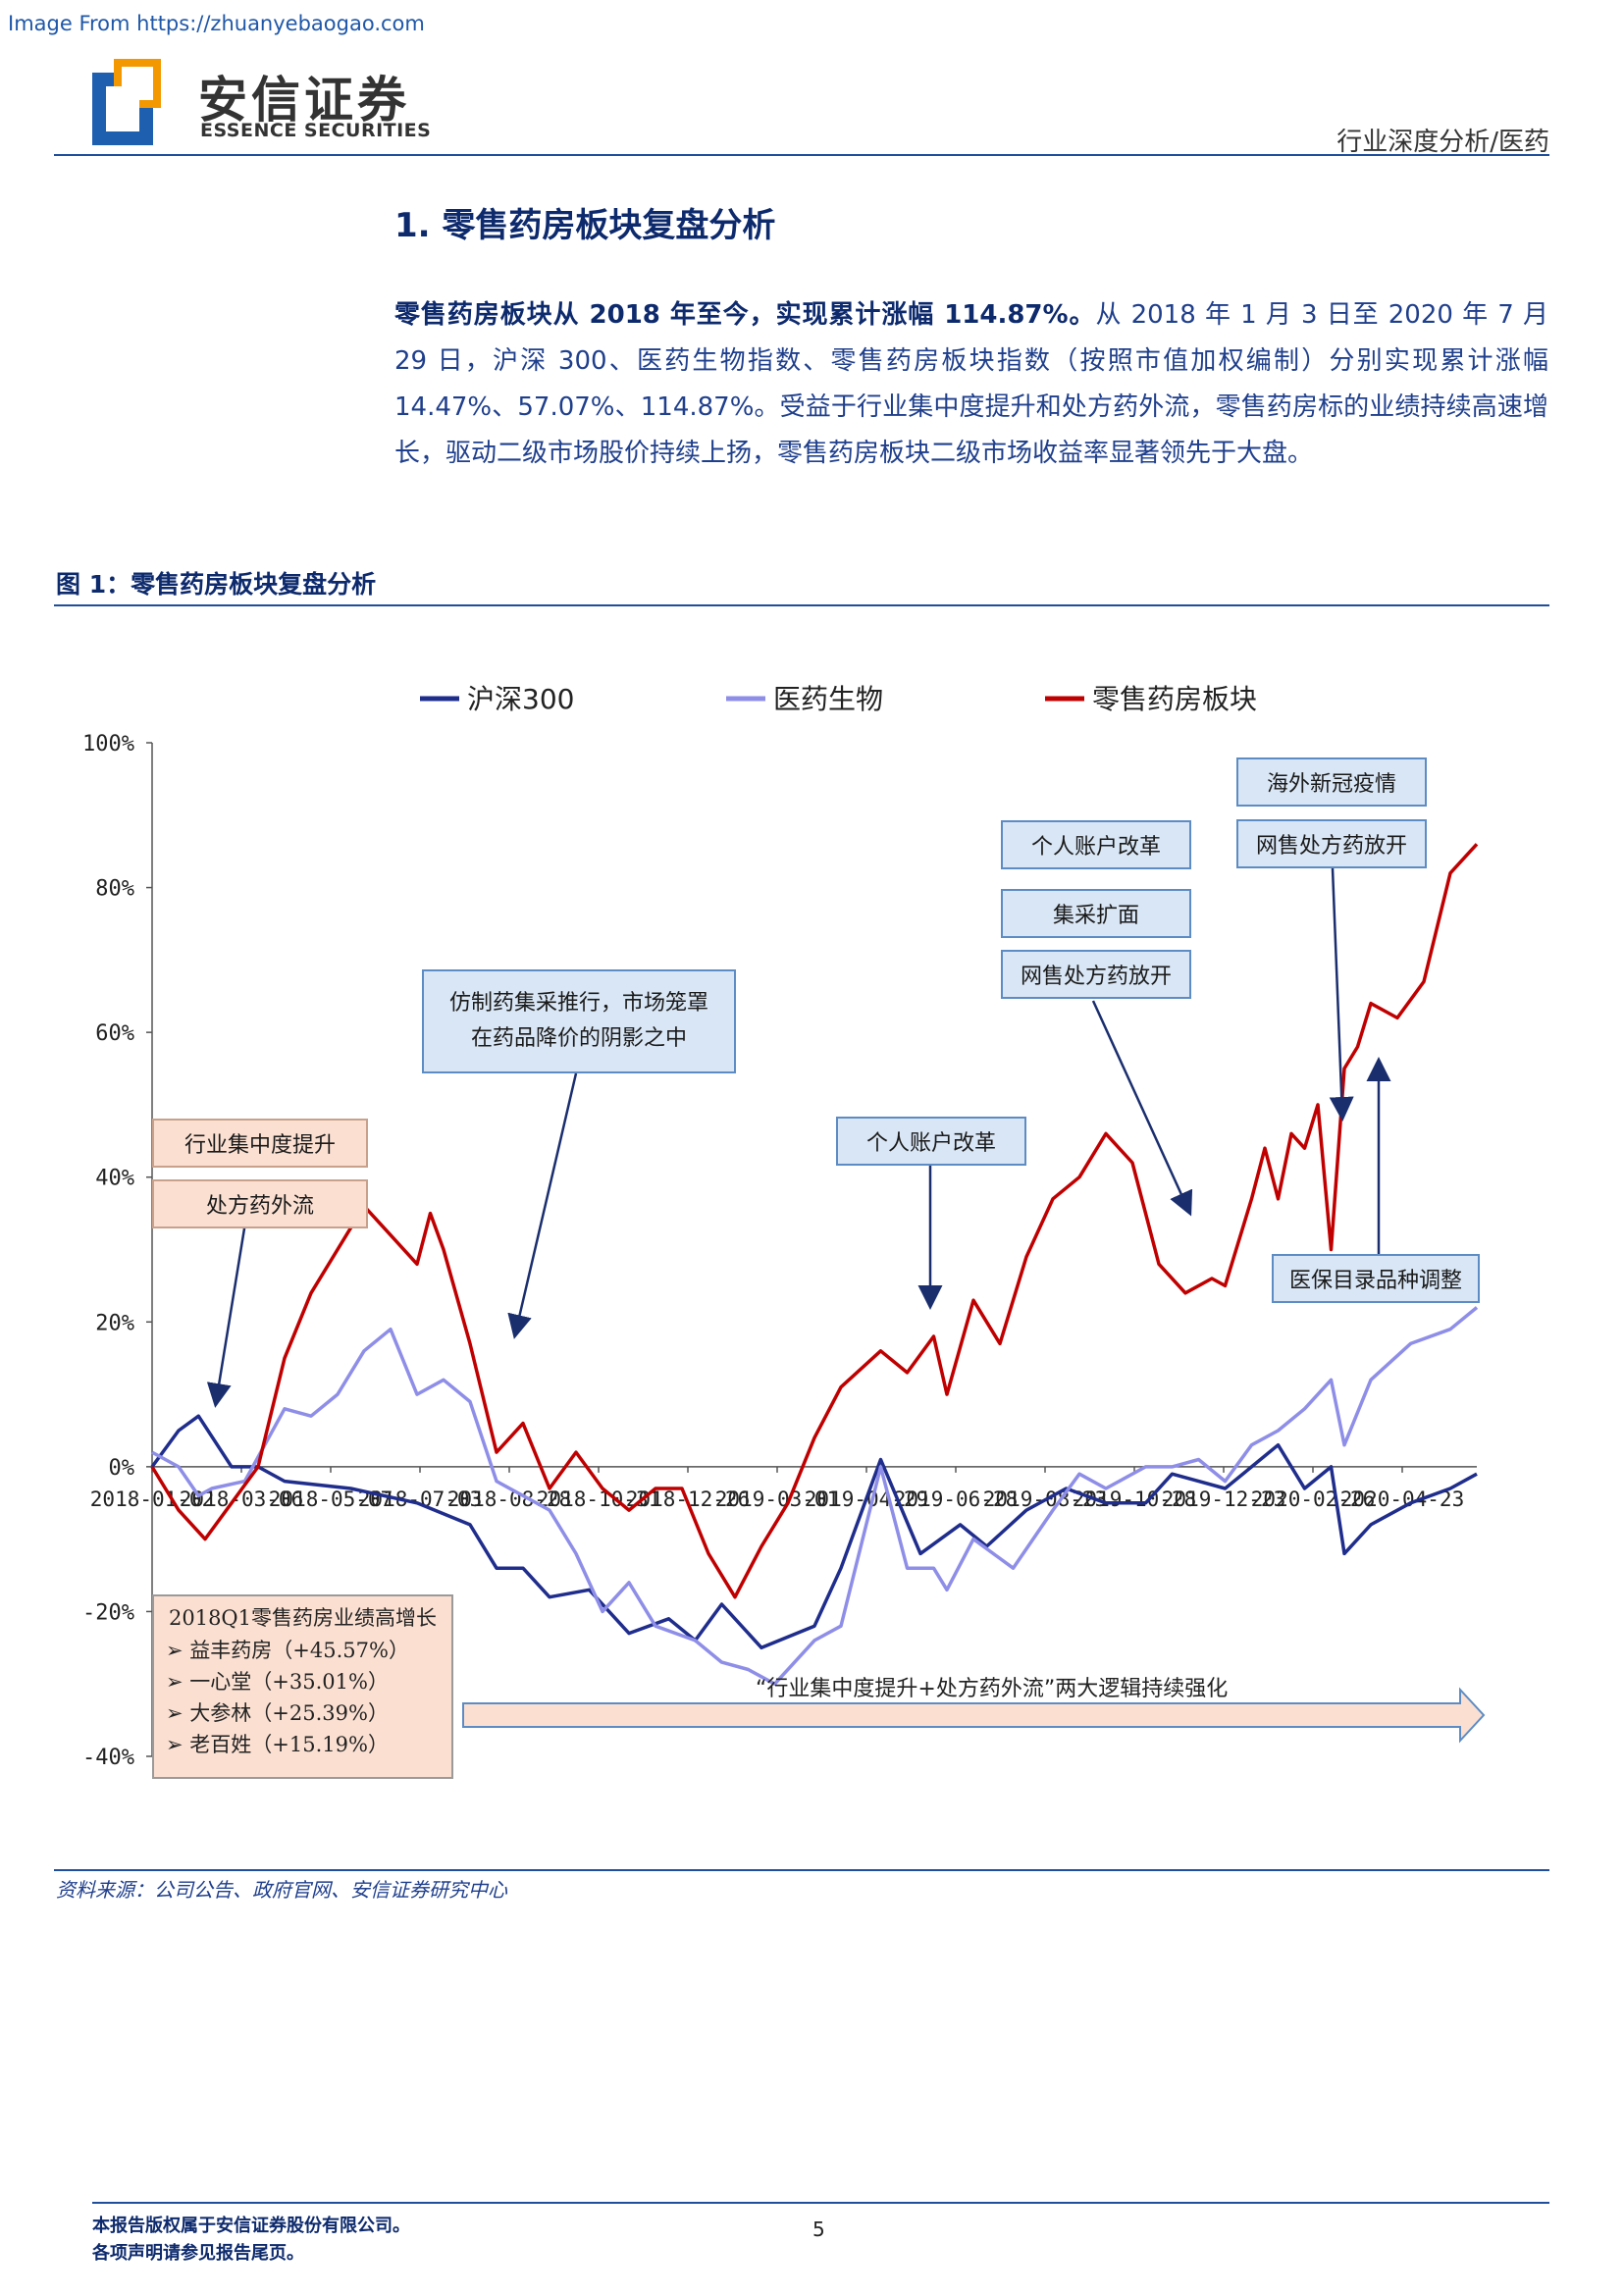  Describe the element at coordinates (974, 1715) in the screenshot. I see `strong-logic-arrow` at that location.